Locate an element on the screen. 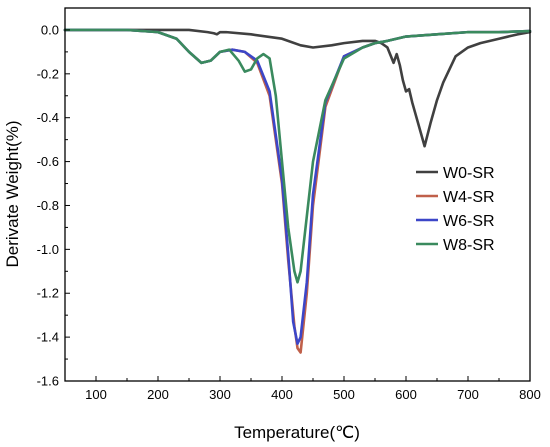  y-tick-label: -0.6 is located at coordinates (48, 161).